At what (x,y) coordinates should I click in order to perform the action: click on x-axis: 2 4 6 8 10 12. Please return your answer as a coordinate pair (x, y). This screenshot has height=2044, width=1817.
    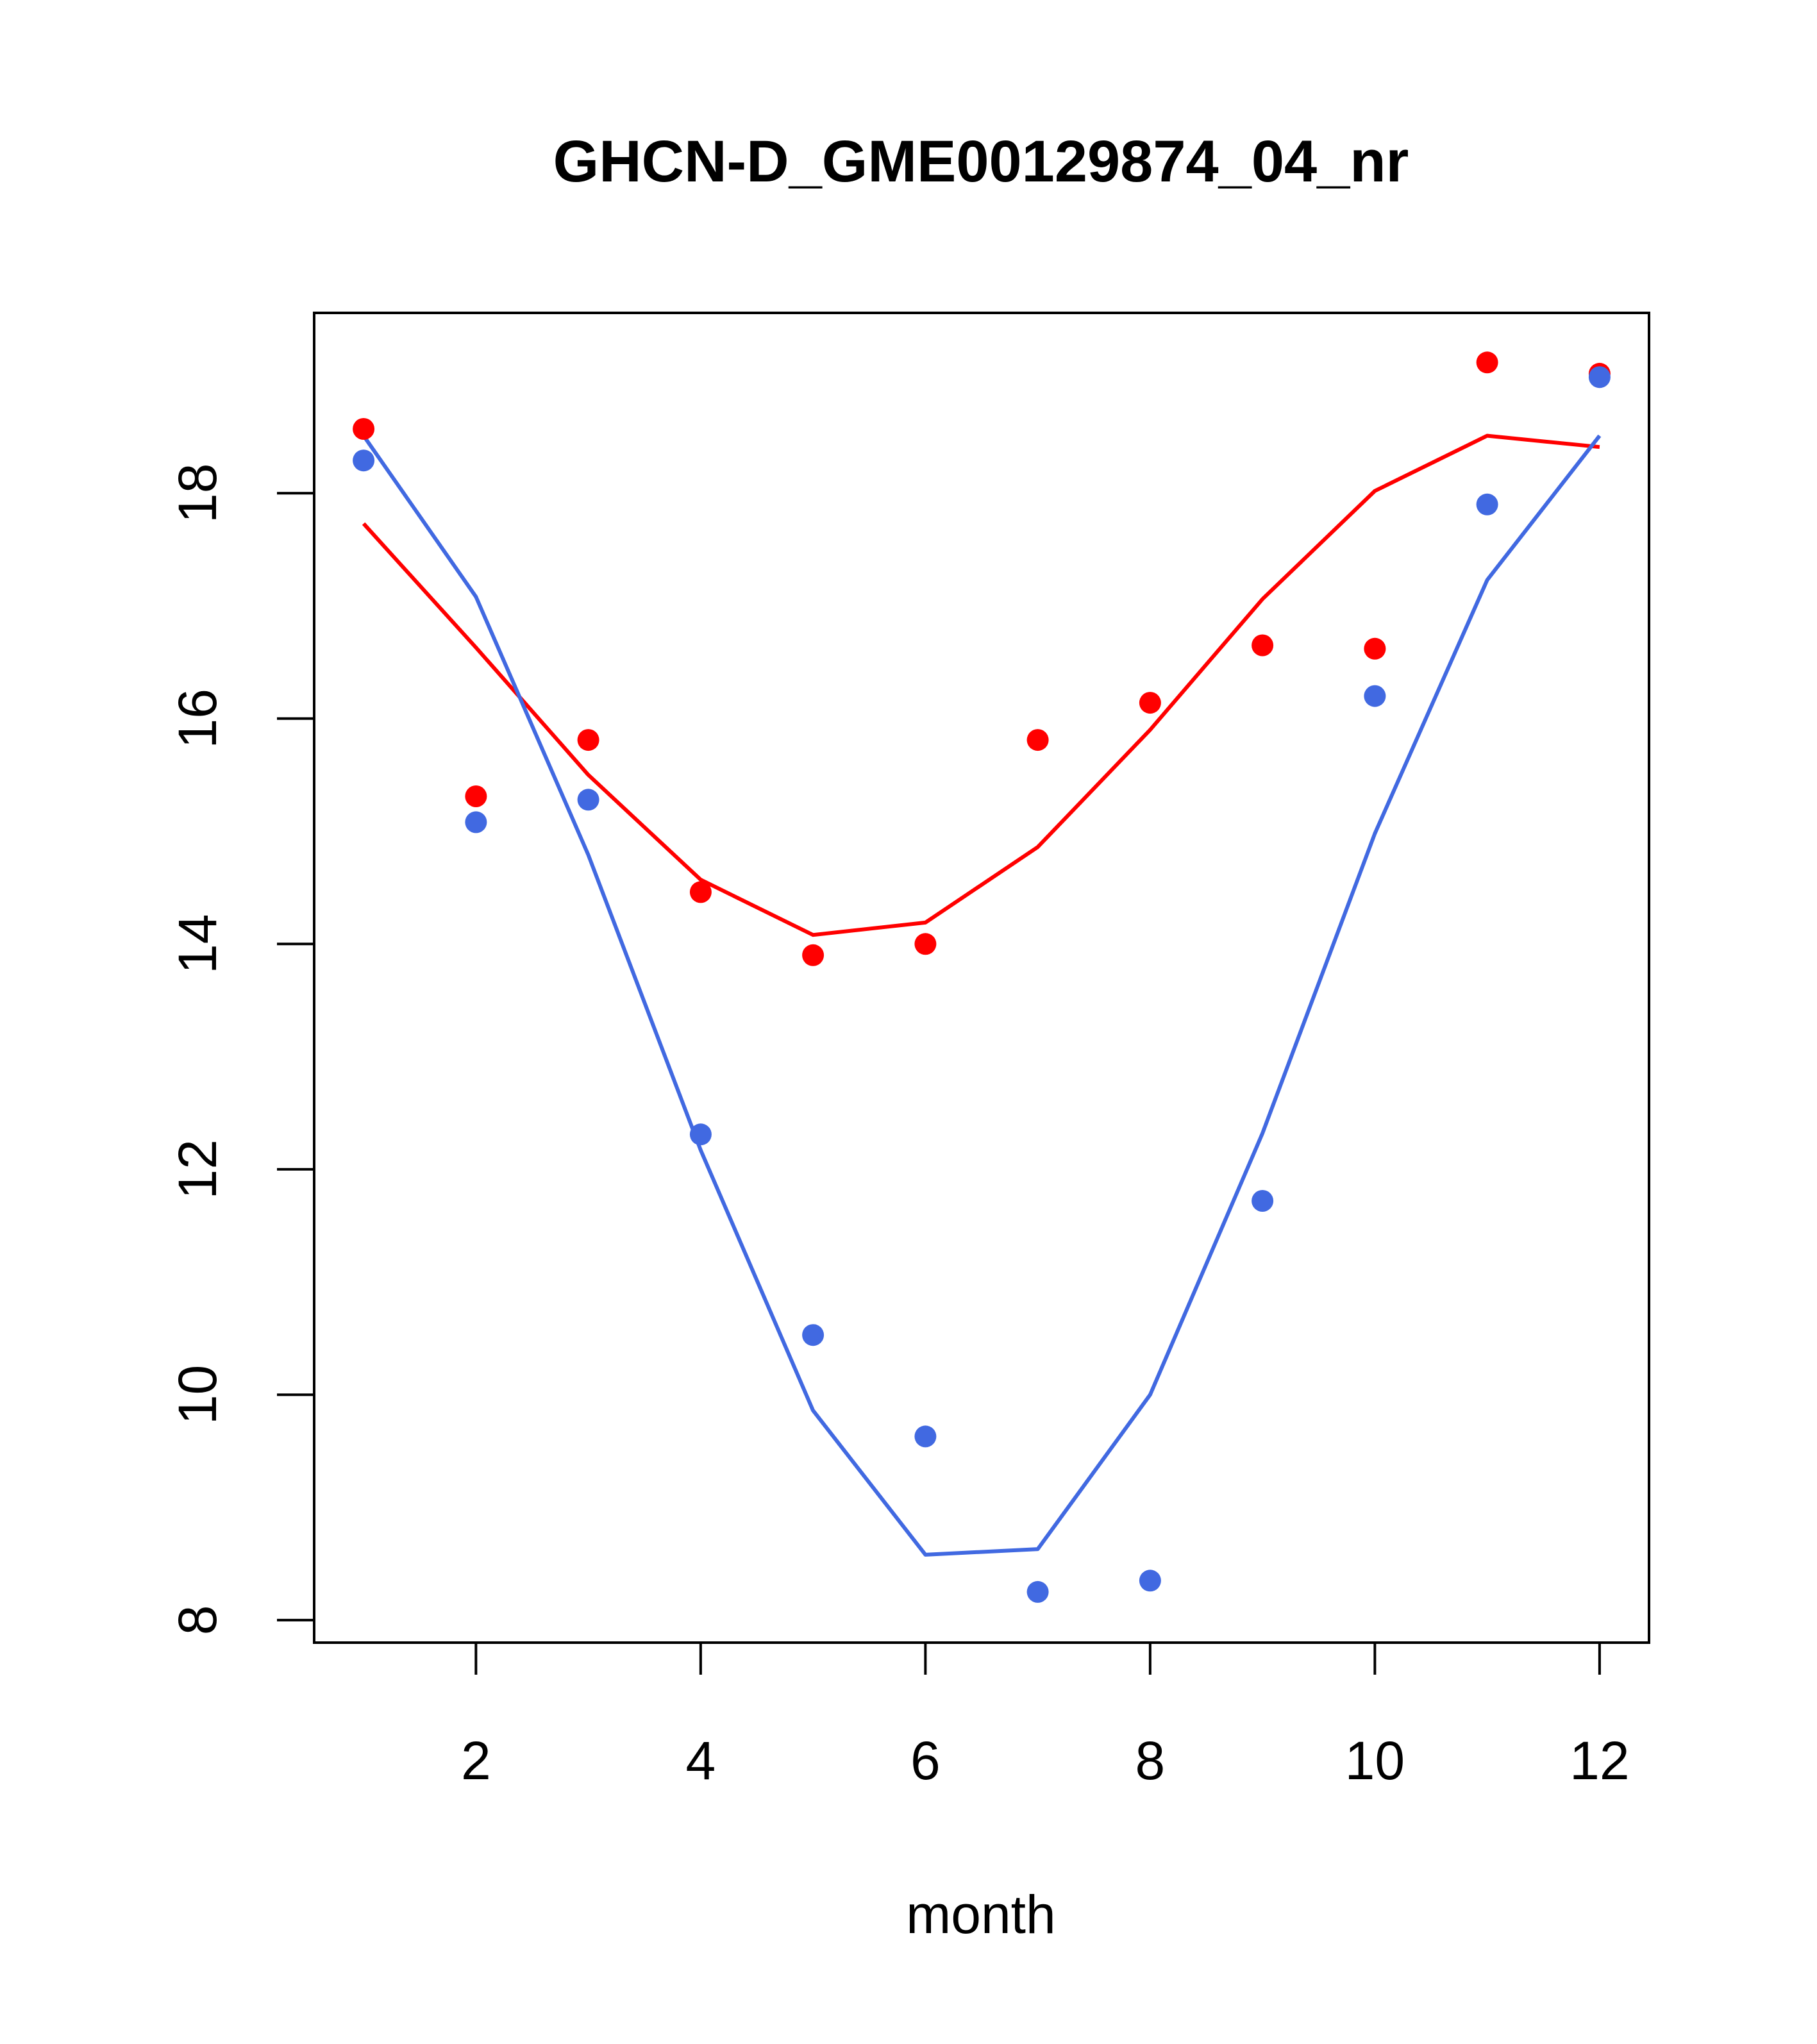
    Looking at the image, I should click on (1045, 1717).